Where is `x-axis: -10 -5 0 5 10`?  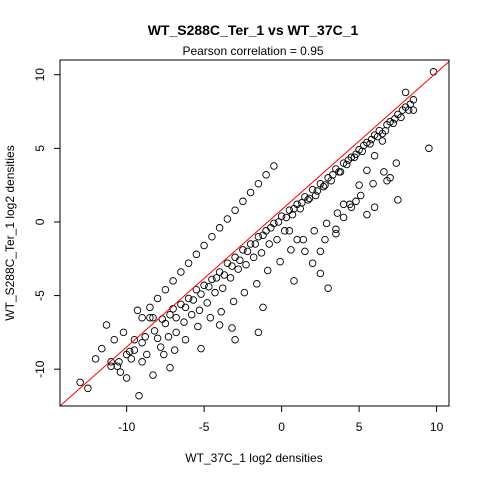 x-axis: -10 -5 0 5 10 is located at coordinates (281, 420).